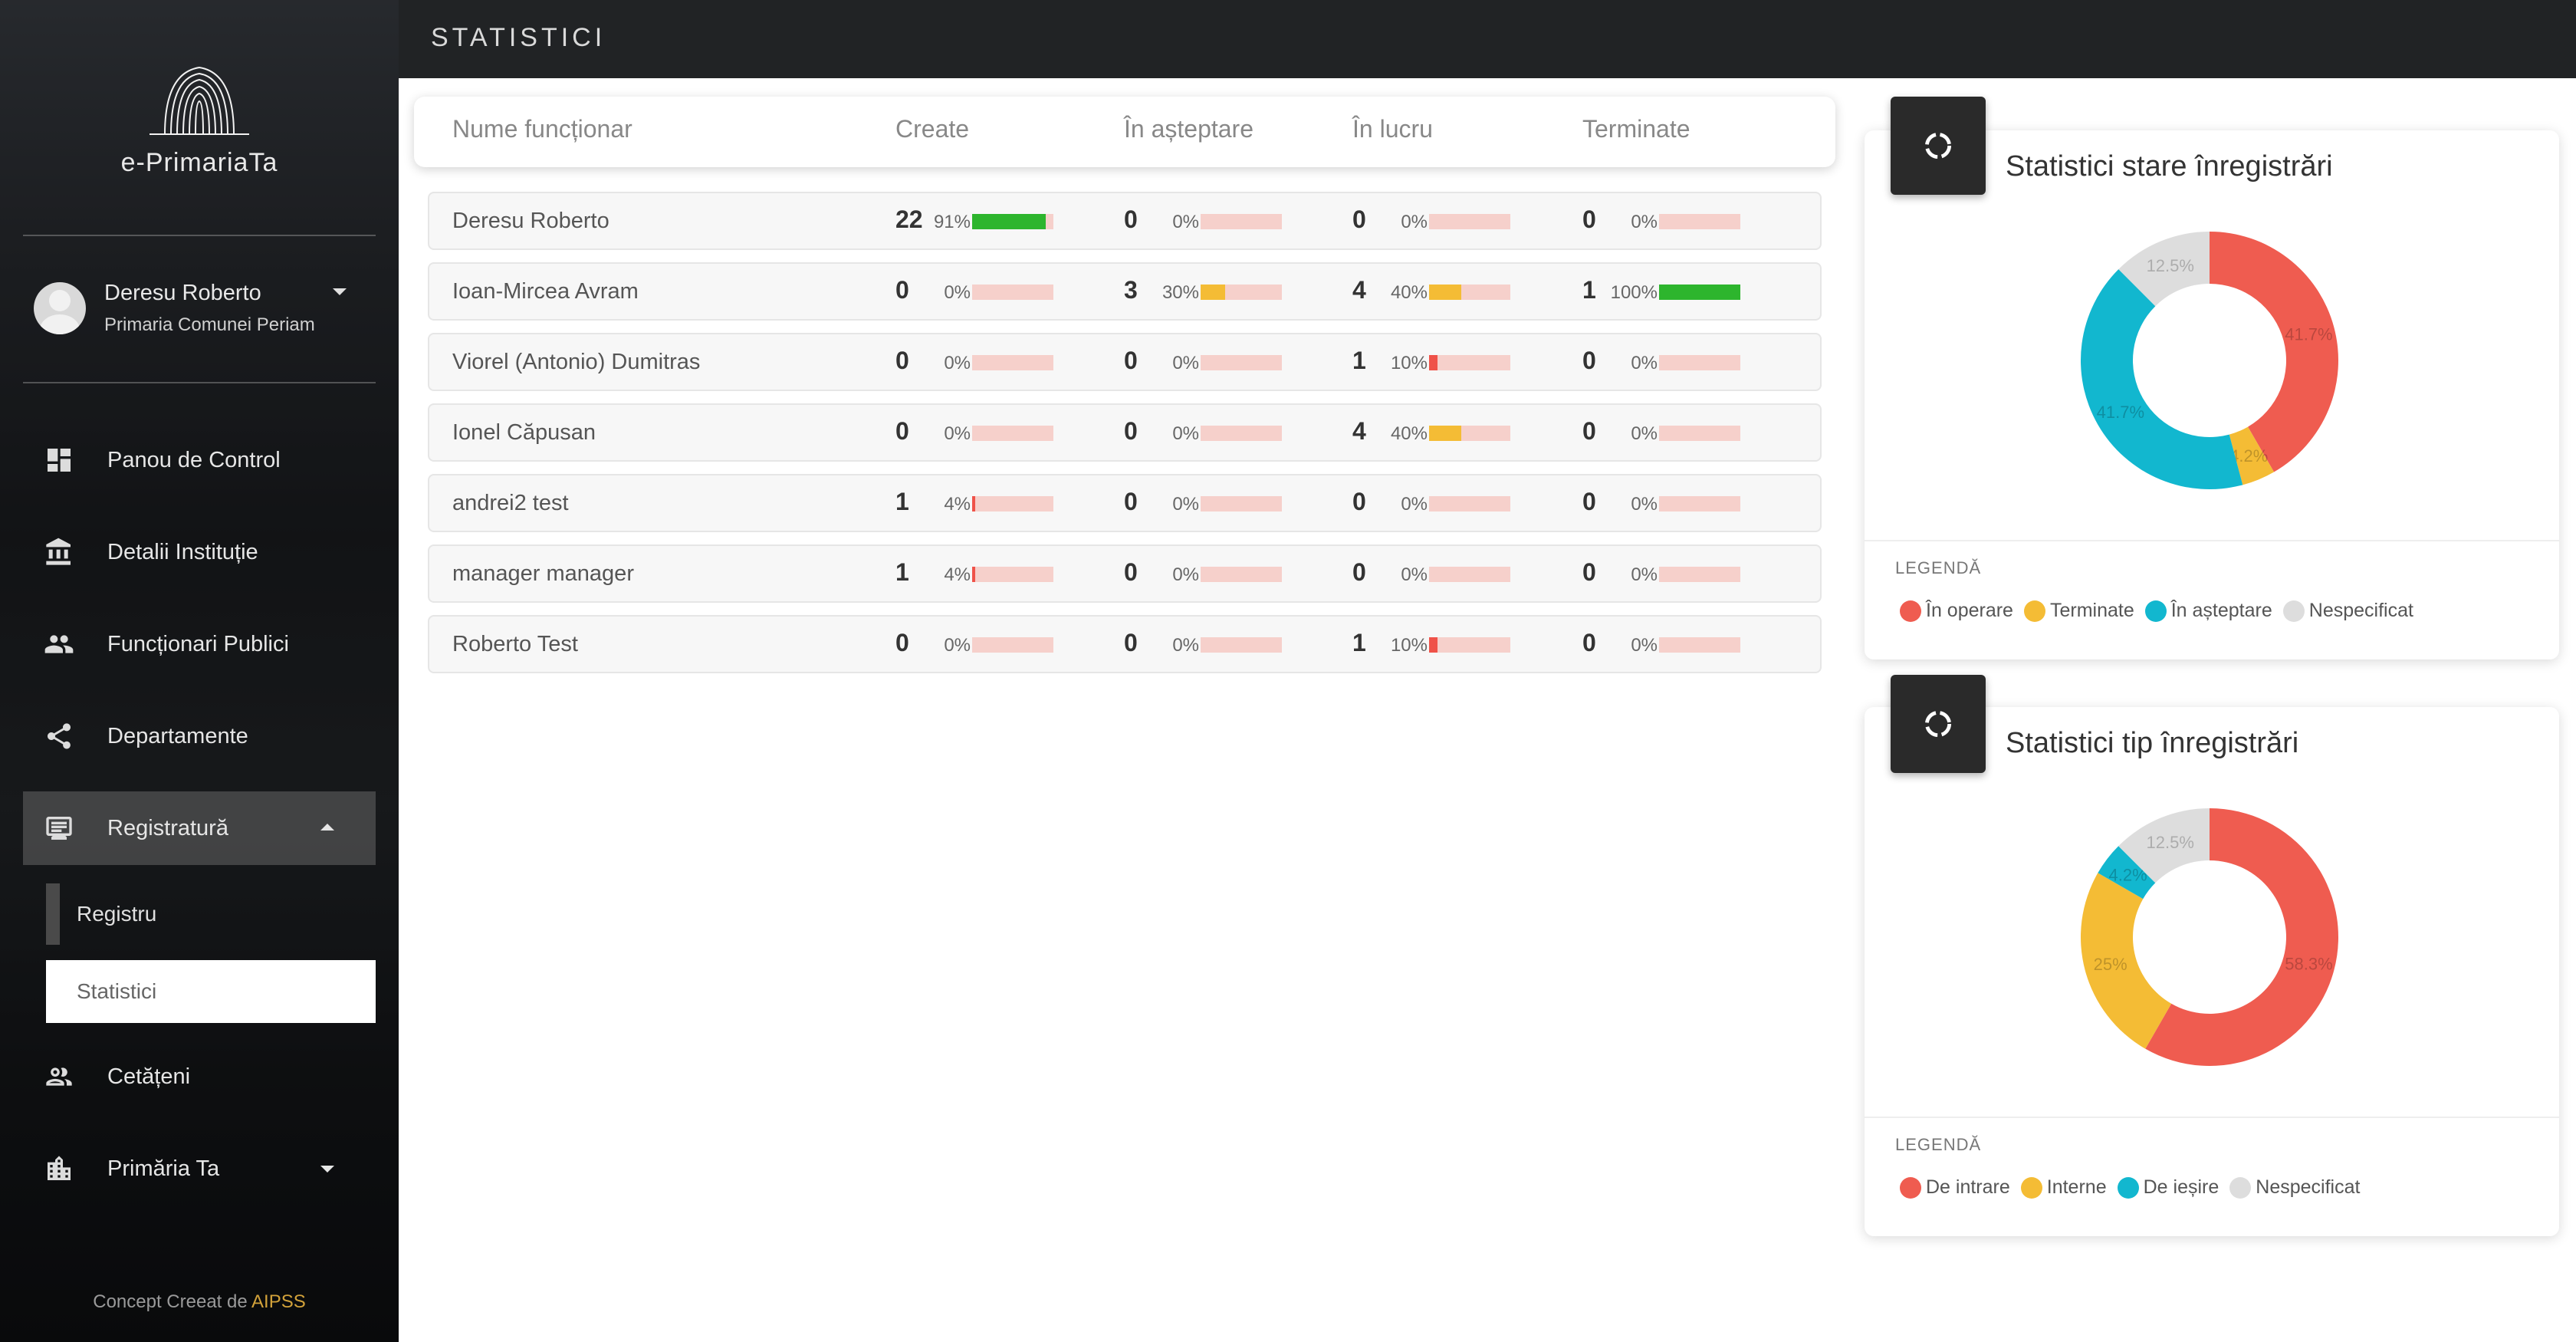 The height and width of the screenshot is (1342, 2576). Describe the element at coordinates (199, 828) in the screenshot. I see `nav-item-registratura: Registratură` at that location.